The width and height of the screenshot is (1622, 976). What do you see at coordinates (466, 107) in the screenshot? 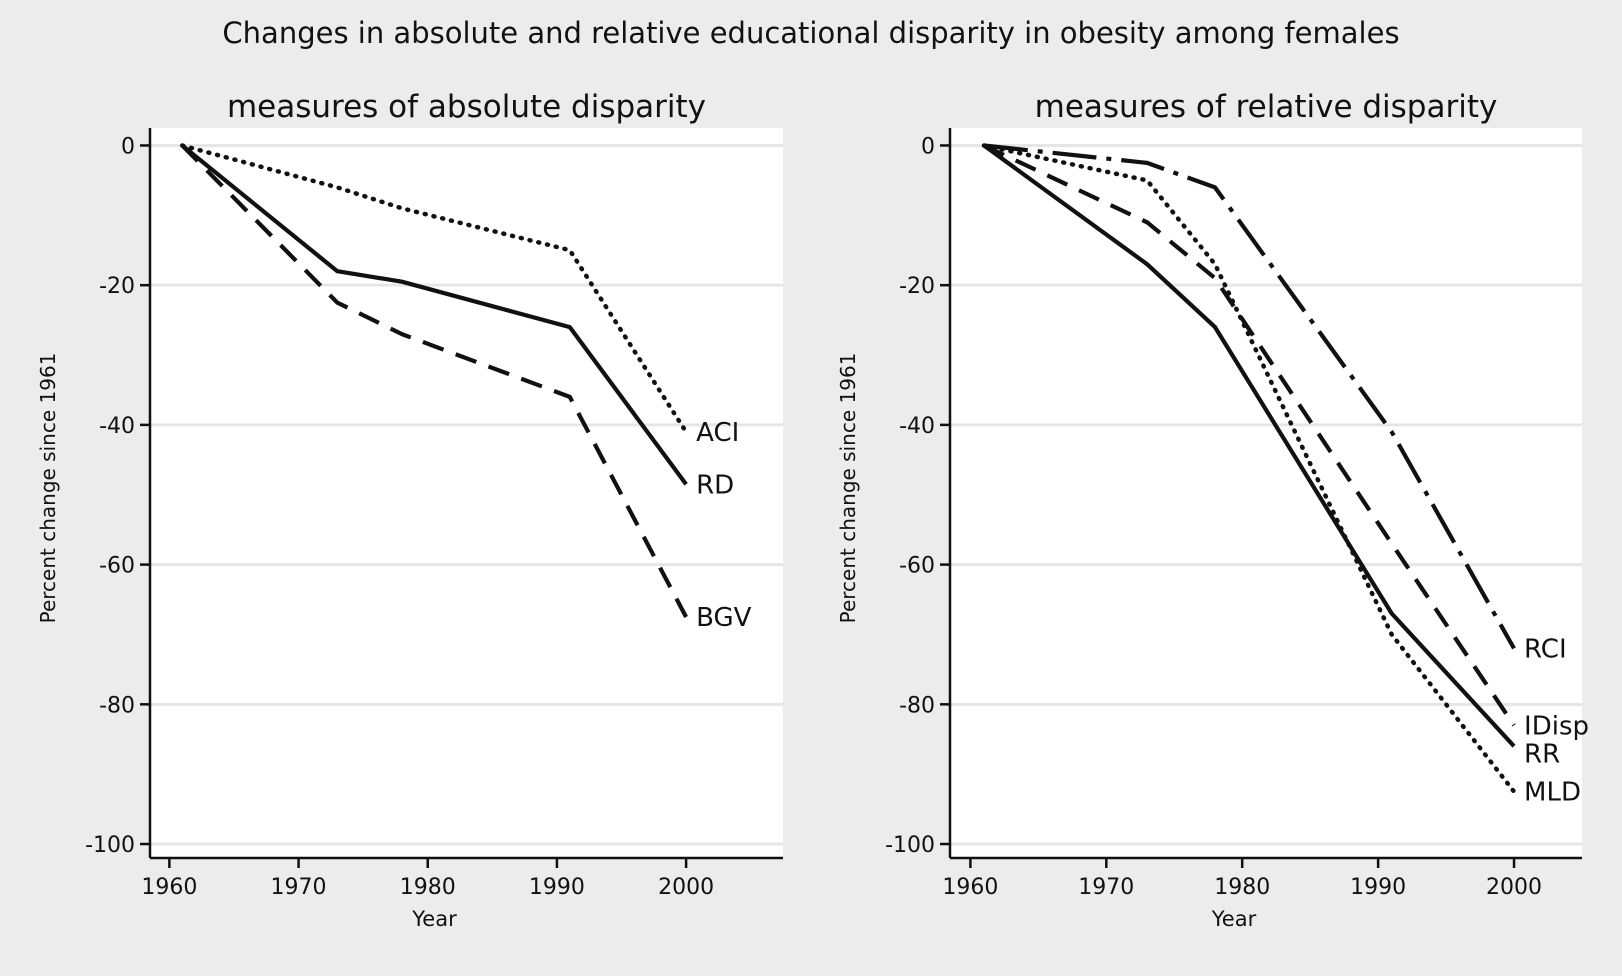
I see `panel-title: measures of absolute disparity` at bounding box center [466, 107].